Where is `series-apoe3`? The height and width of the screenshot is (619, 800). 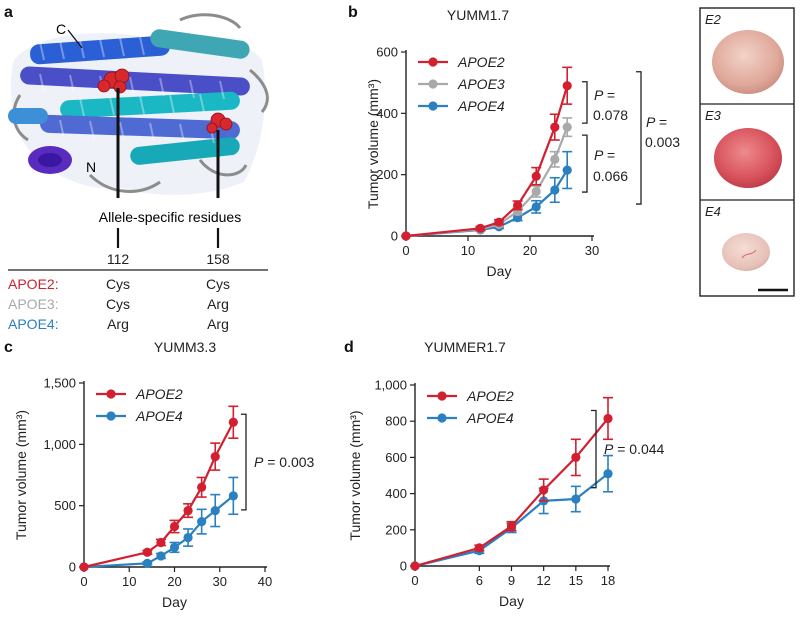 series-apoe3 is located at coordinates (486, 179).